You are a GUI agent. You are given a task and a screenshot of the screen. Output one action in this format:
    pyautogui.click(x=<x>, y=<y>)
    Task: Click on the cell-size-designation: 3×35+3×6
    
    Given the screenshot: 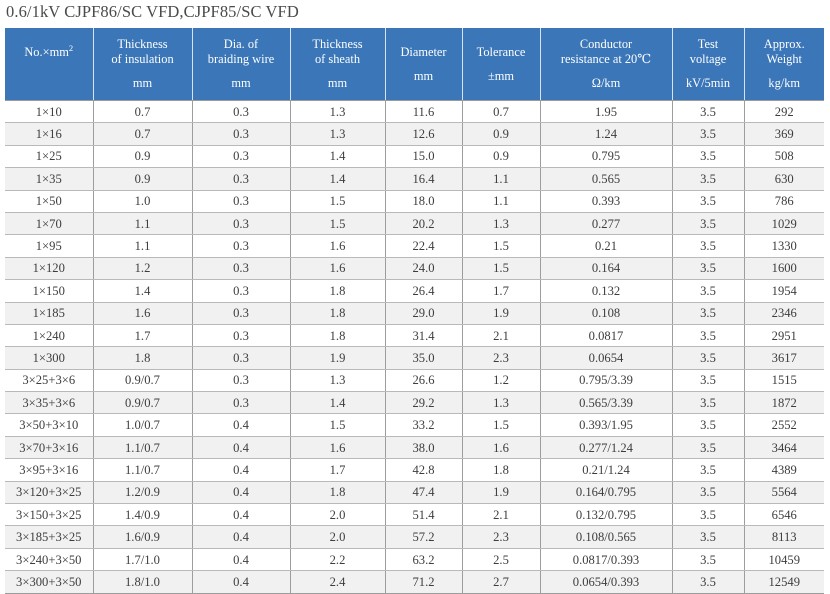 What is the action you would take?
    pyautogui.click(x=49, y=403)
    